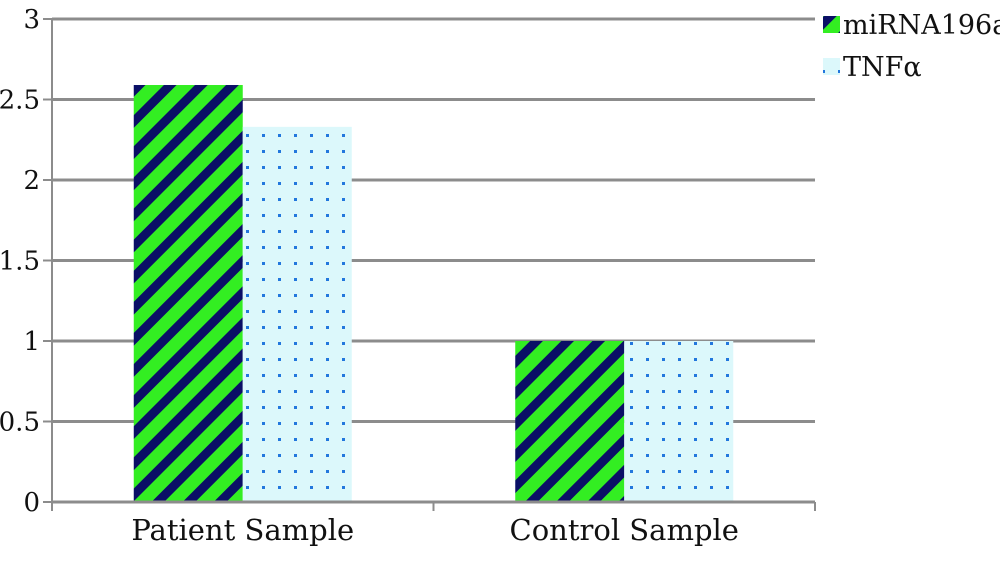 The image size is (1000, 564). I want to click on y-tick-label: 0.5, so click(20, 423).